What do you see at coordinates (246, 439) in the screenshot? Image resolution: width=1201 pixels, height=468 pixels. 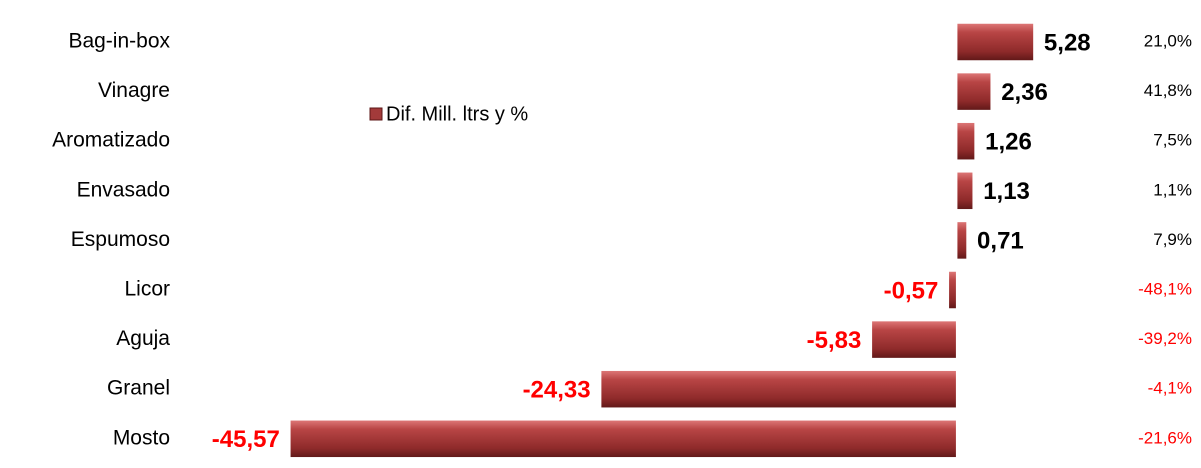 I see `value-label: -45,57` at bounding box center [246, 439].